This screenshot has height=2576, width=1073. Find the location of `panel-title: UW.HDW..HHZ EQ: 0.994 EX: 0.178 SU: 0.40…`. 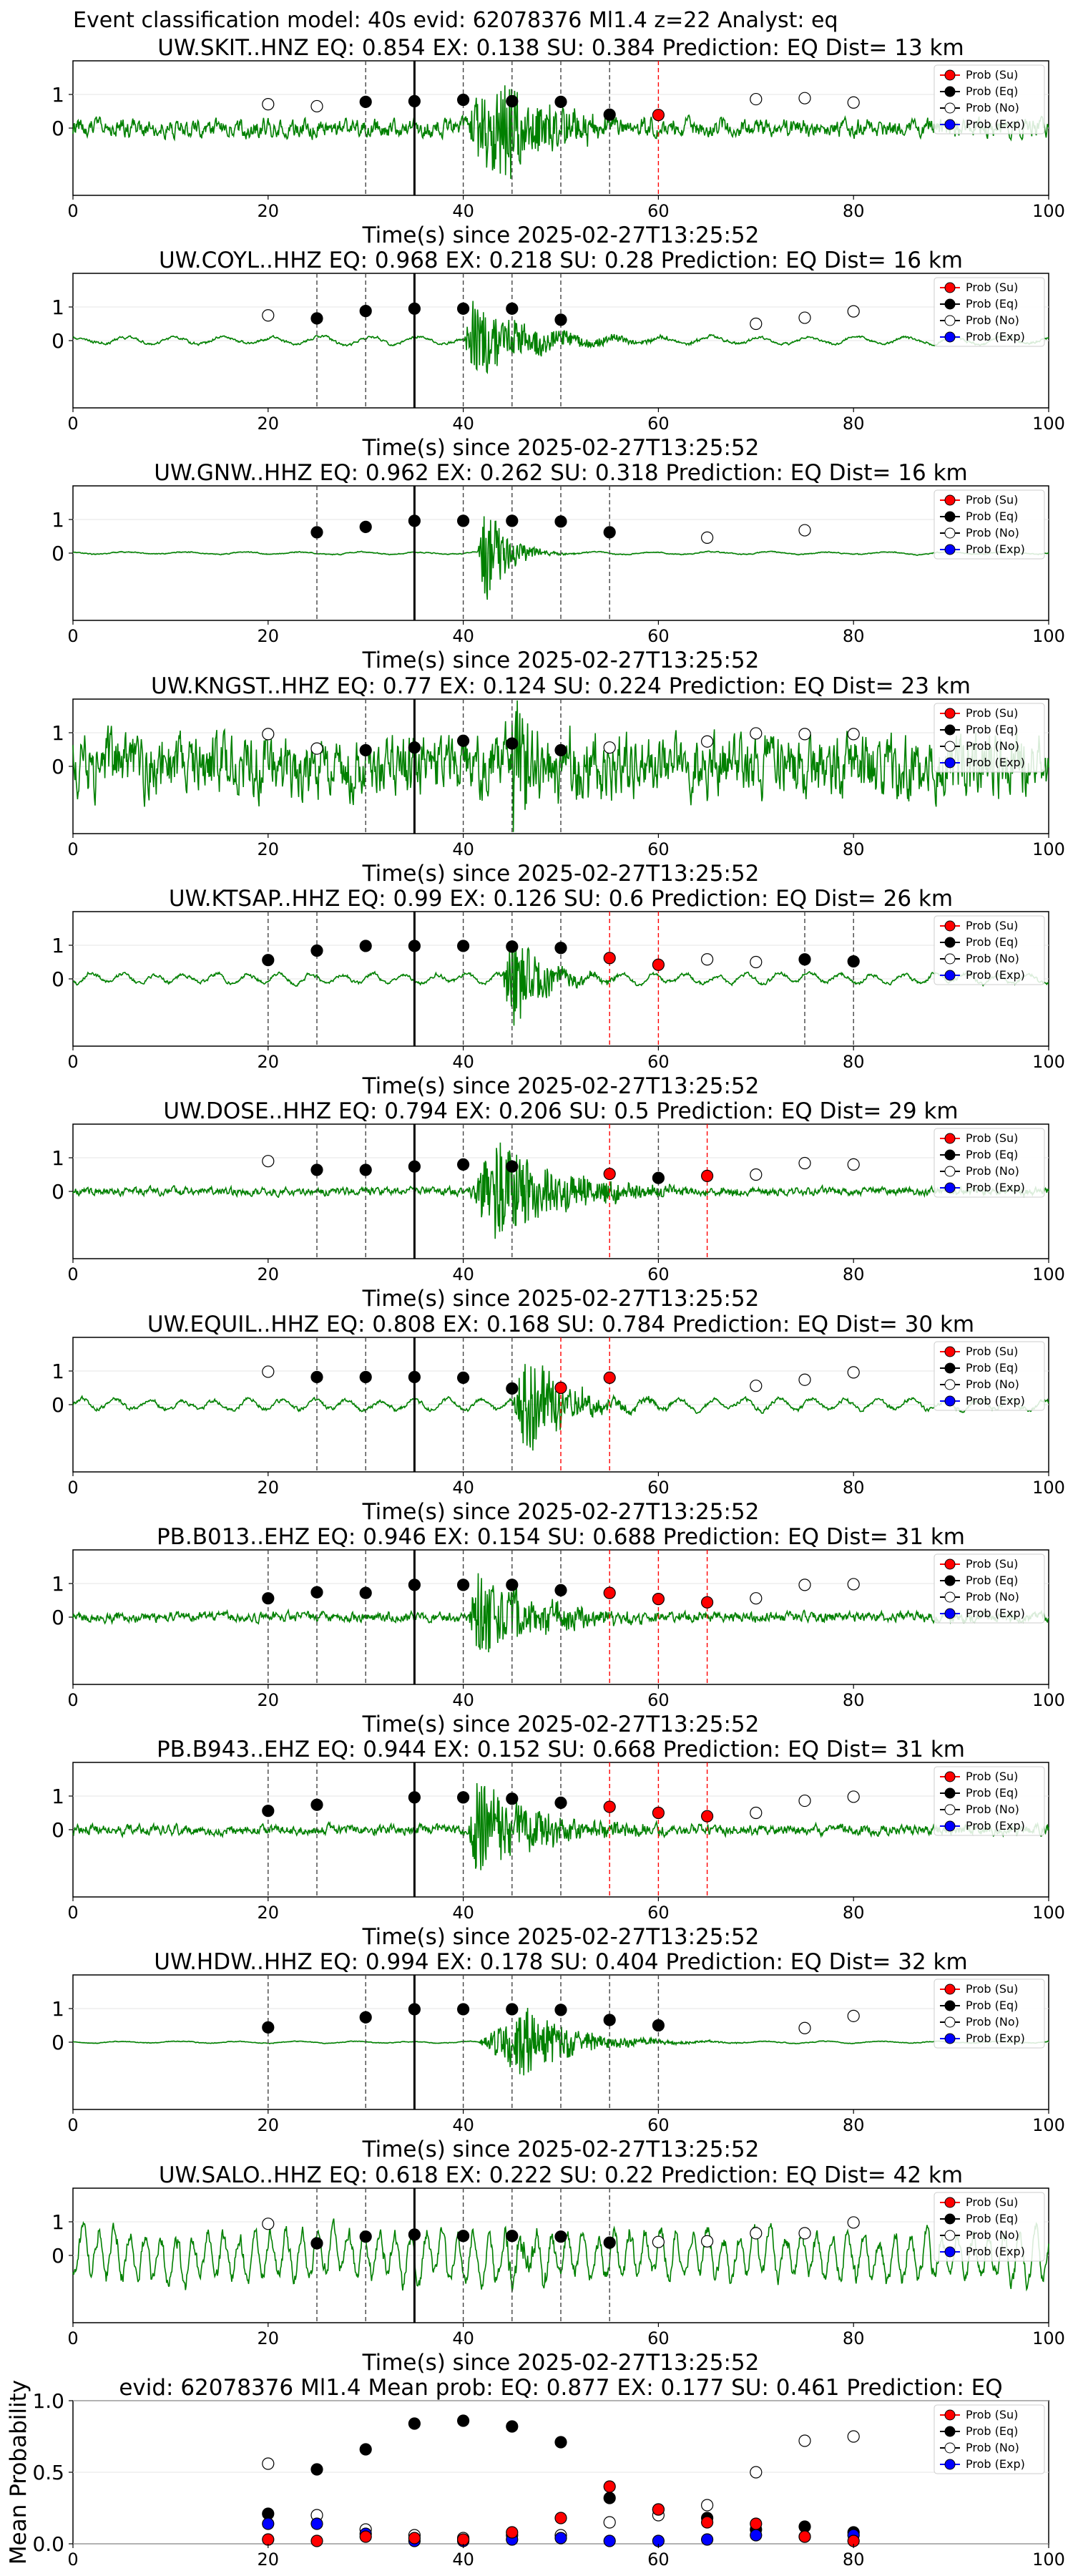

panel-title: UW.HDW..HHZ EQ: 0.994 EX: 0.178 SU: 0.40… is located at coordinates (560, 1962).